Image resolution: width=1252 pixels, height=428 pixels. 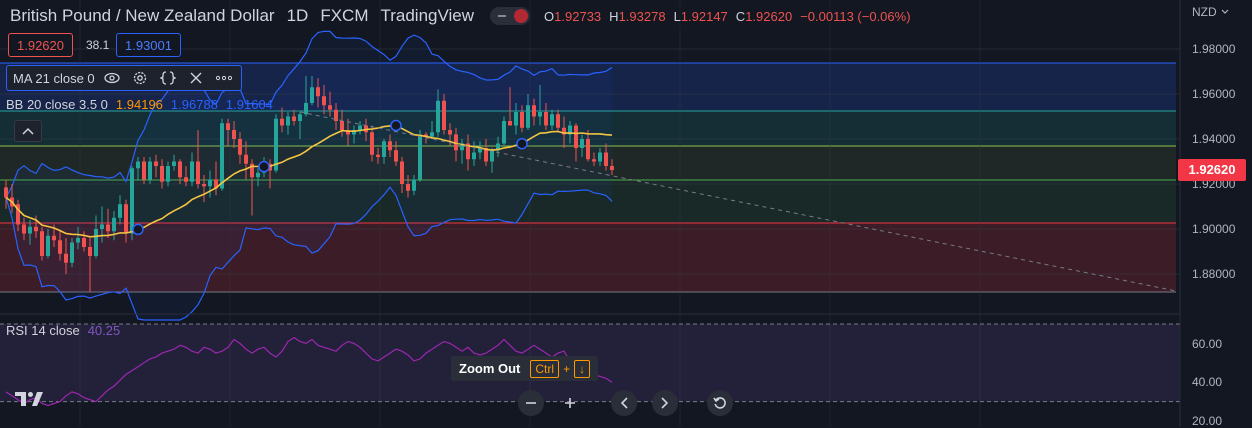 What do you see at coordinates (309, 371) in the screenshot?
I see `rsi-line` at bounding box center [309, 371].